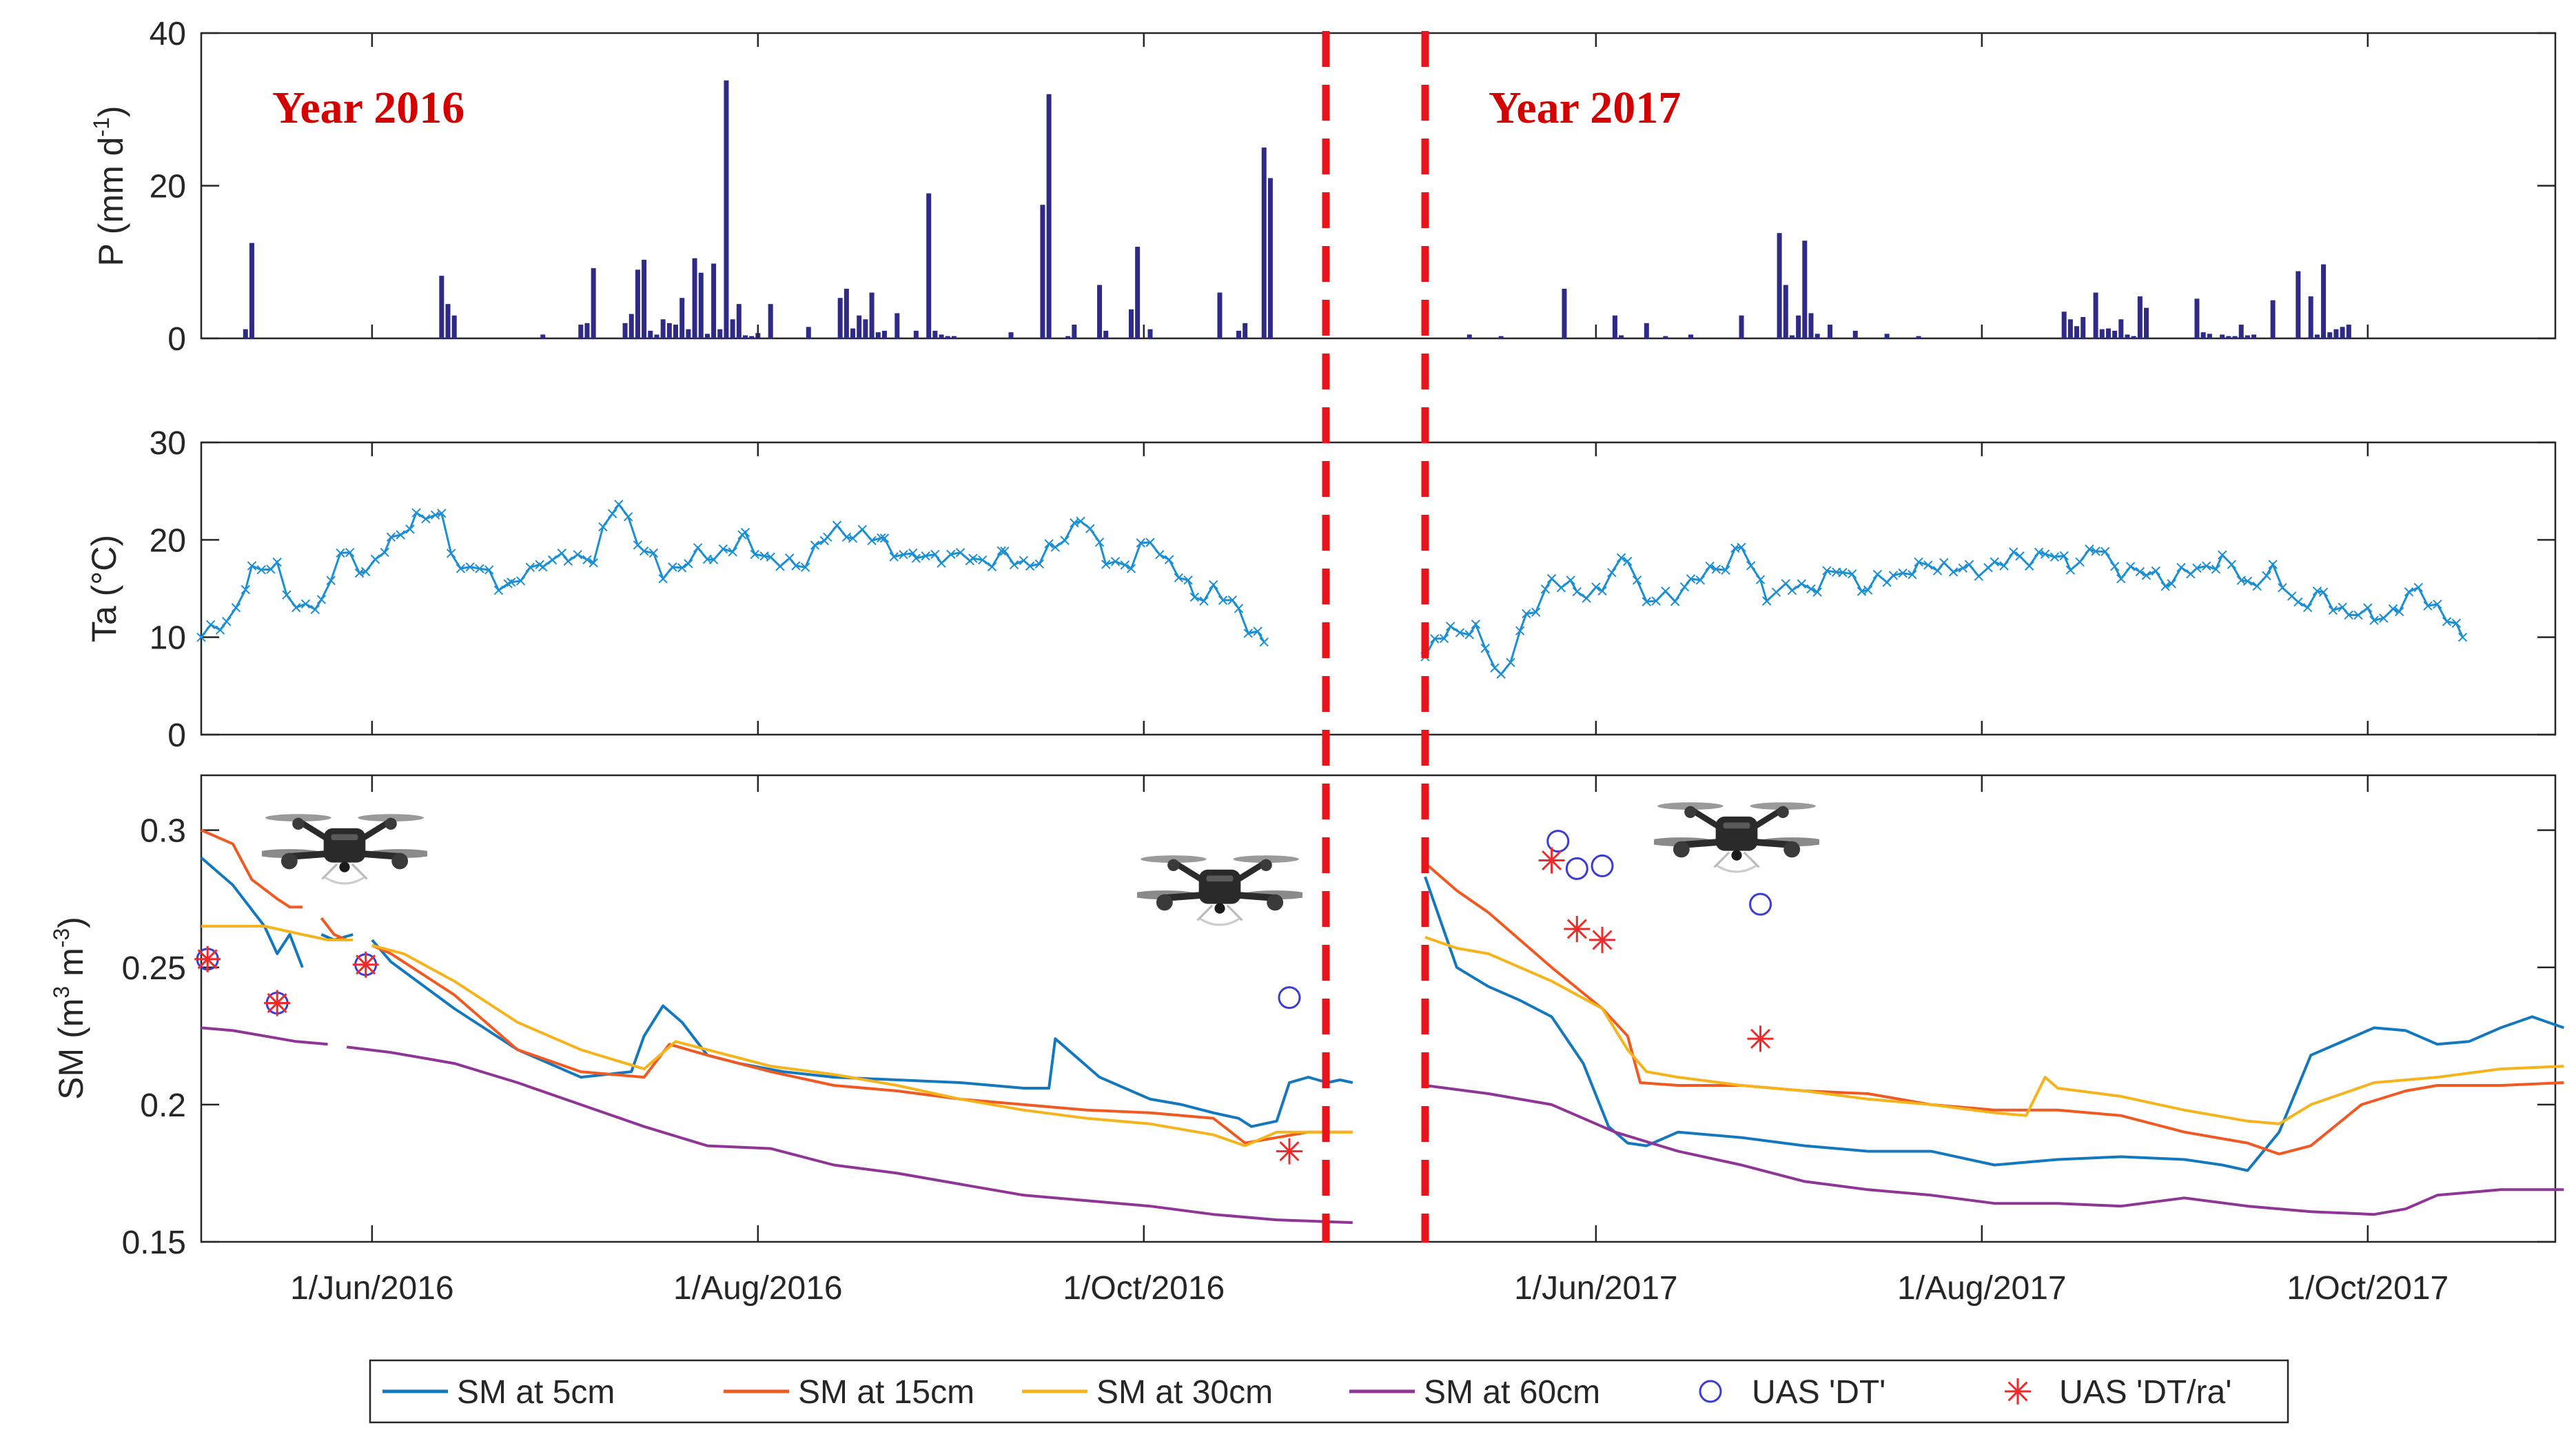 The width and height of the screenshot is (2576, 1441). What do you see at coordinates (1994, 1150) in the screenshot?
I see `sm-line-2017` at bounding box center [1994, 1150].